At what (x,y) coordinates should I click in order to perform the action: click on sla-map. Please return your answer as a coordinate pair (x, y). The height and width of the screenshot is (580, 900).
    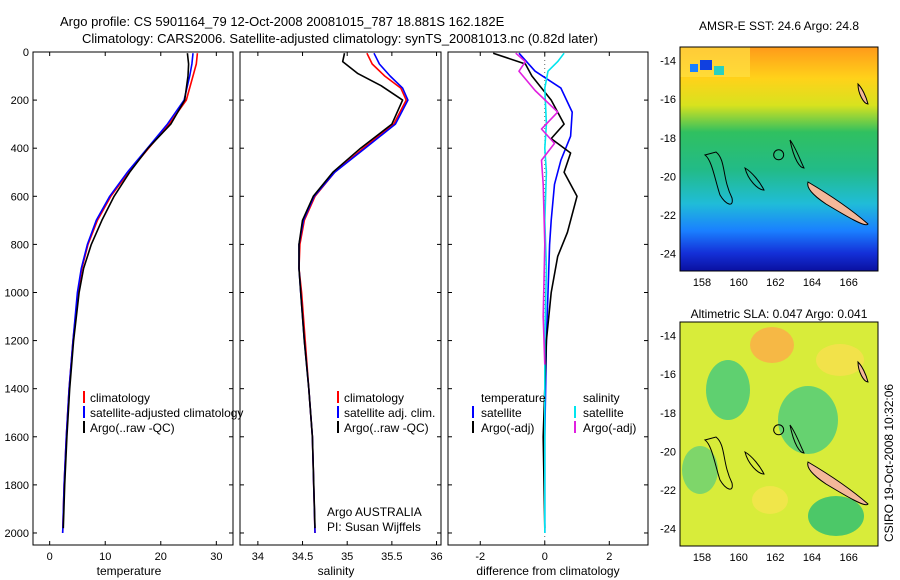
    Looking at the image, I should click on (779, 434).